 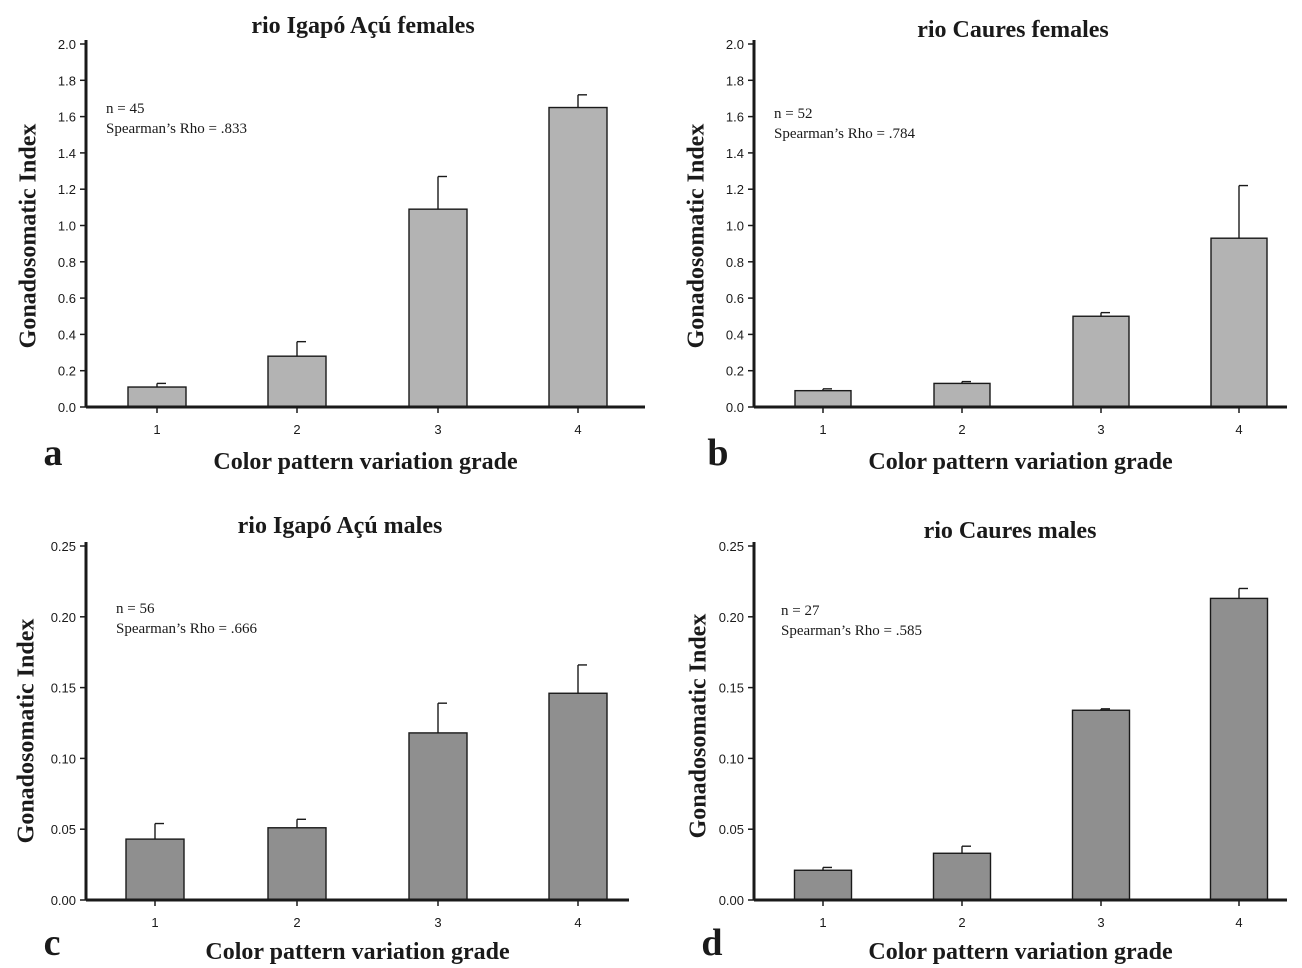 What do you see at coordinates (365, 462) in the screenshot?
I see `x-axis-label-a: Color pattern variation grade` at bounding box center [365, 462].